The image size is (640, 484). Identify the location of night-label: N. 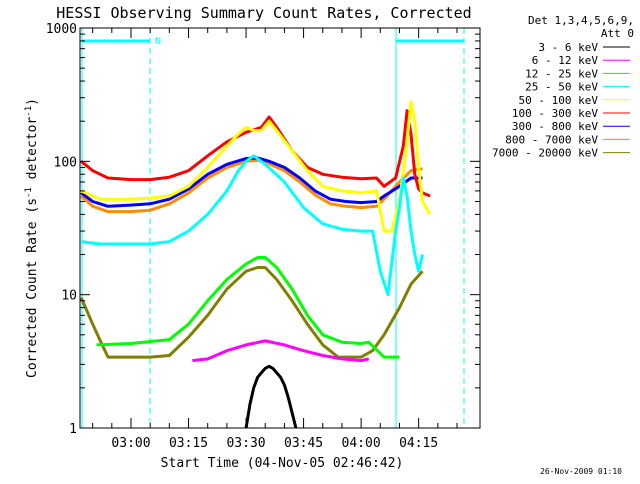
(158, 41).